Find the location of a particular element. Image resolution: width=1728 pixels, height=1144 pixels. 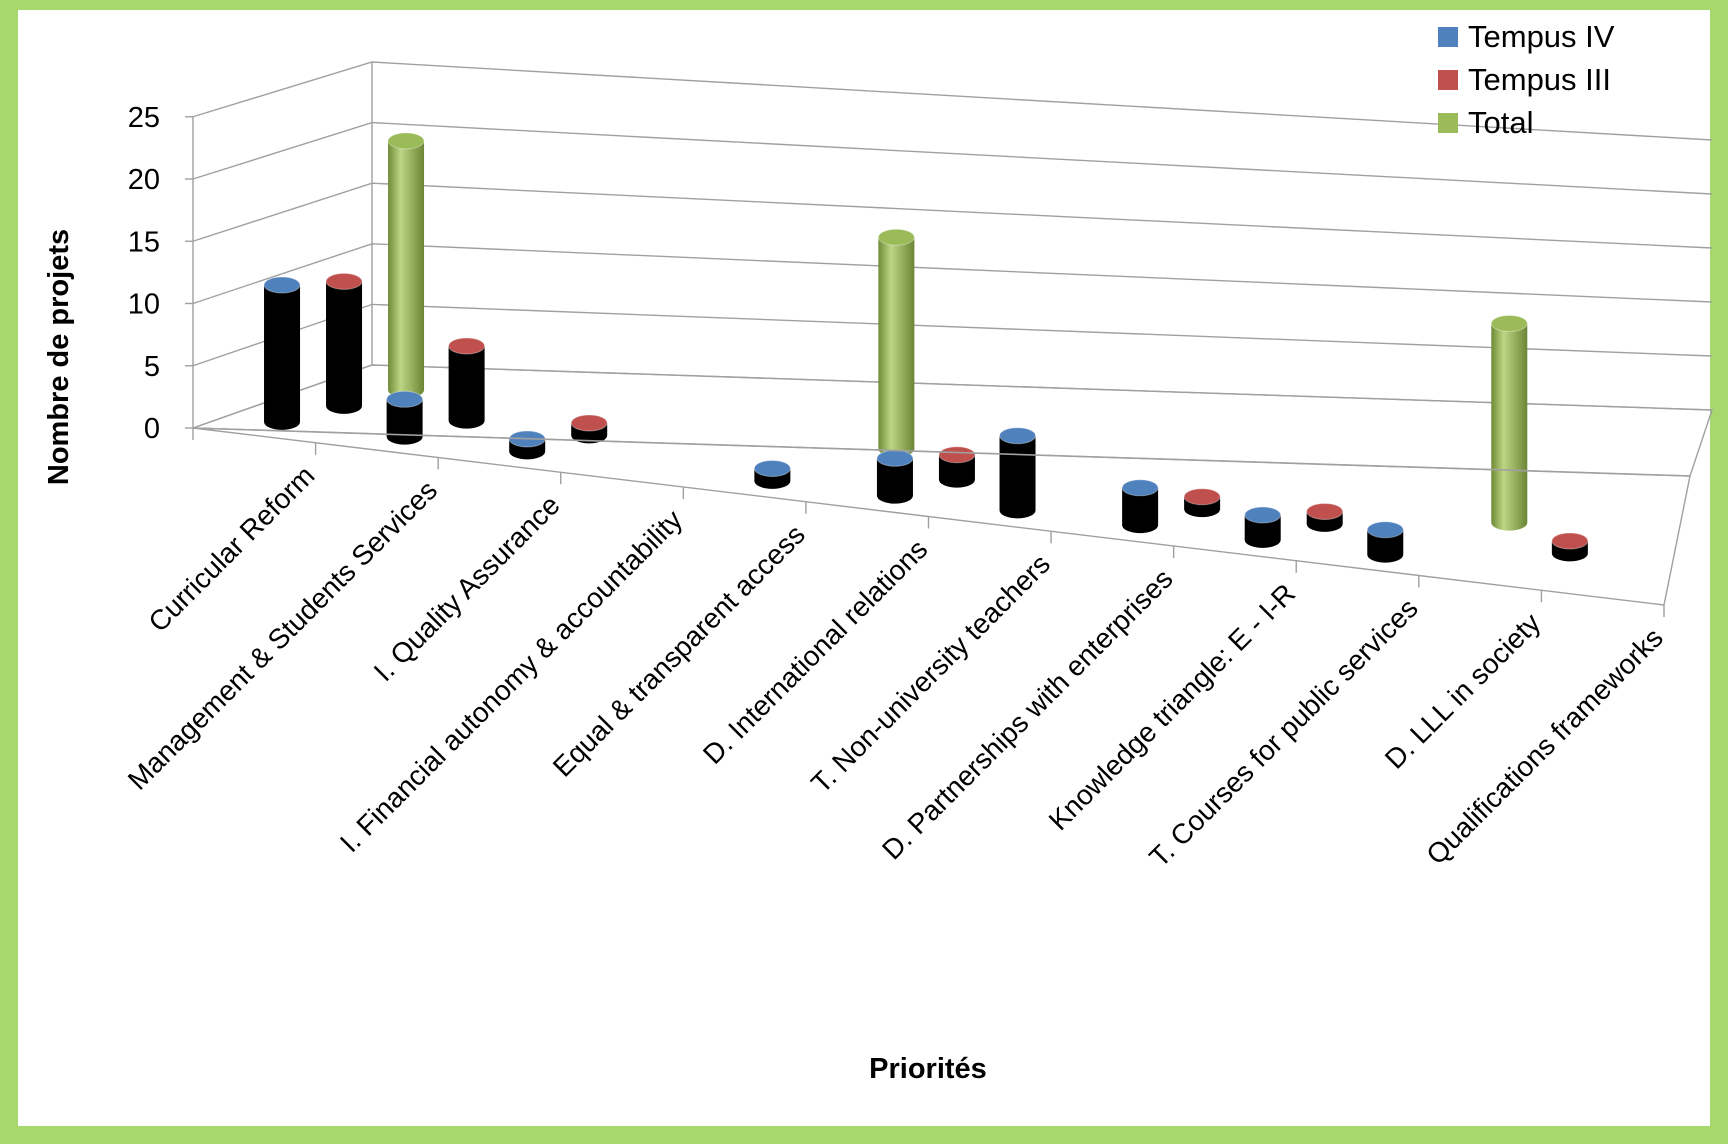

x-axis-line is located at coordinates (941, 452).